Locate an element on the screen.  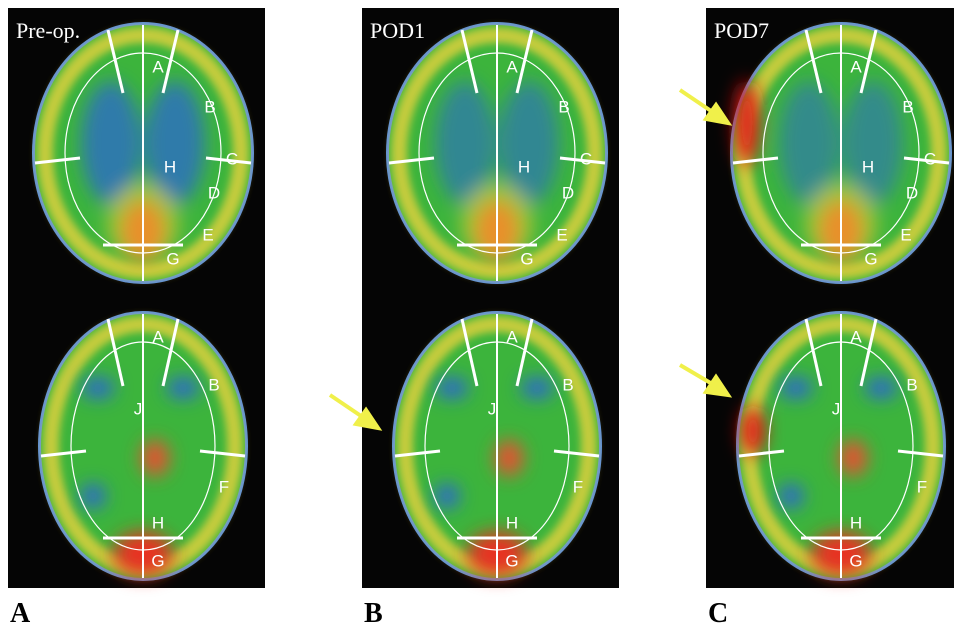
panel-caption: POD1 is located at coordinates (397, 30).